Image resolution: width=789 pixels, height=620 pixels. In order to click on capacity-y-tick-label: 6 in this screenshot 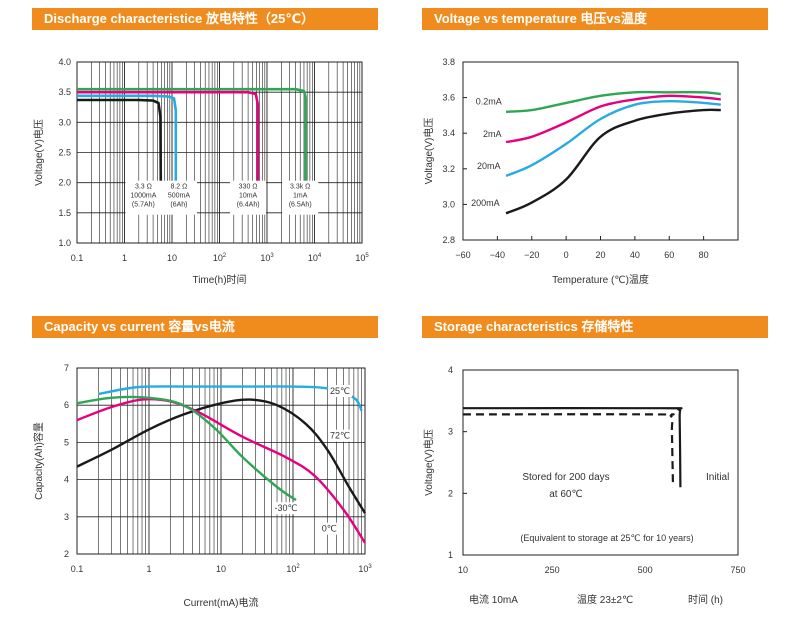, I will do `click(66, 405)`.